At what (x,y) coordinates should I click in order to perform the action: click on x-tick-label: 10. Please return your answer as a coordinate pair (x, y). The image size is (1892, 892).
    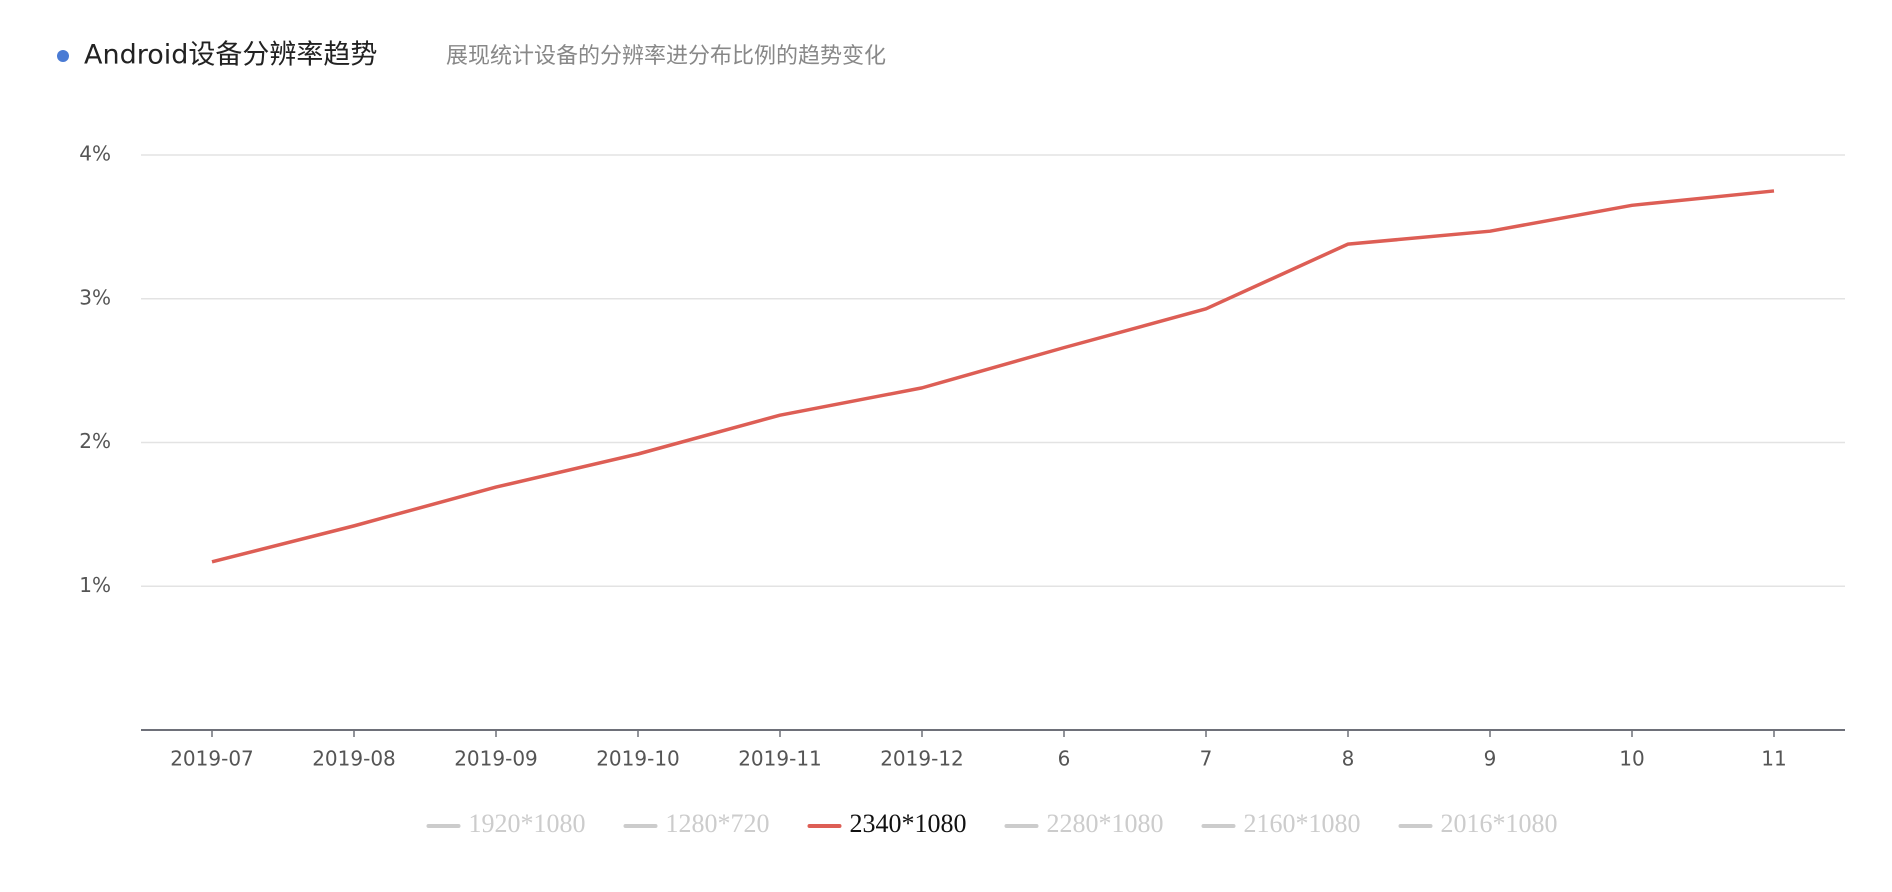
    Looking at the image, I should click on (1631, 759).